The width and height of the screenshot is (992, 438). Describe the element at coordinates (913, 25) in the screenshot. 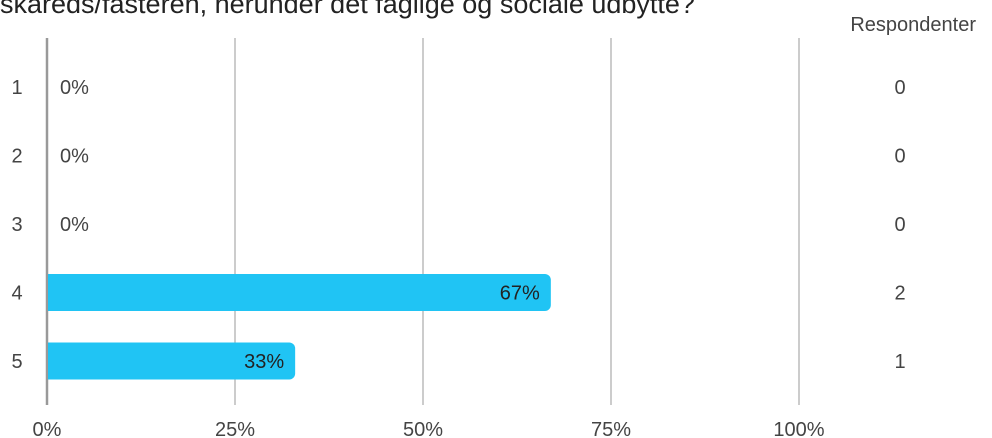

I see `respondents-column-header: Respondenter` at that location.